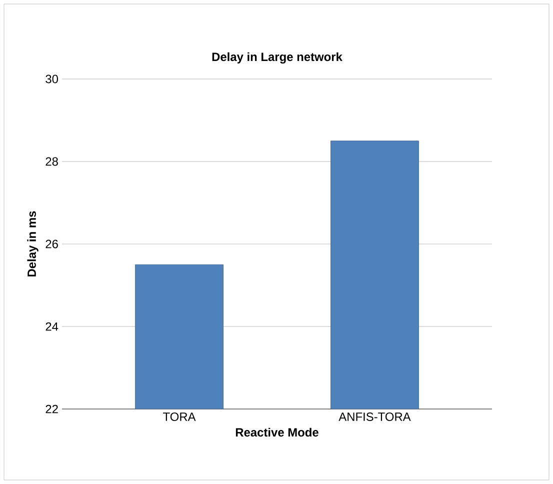 The width and height of the screenshot is (553, 484). I want to click on y-tick-label: 24, so click(52, 326).